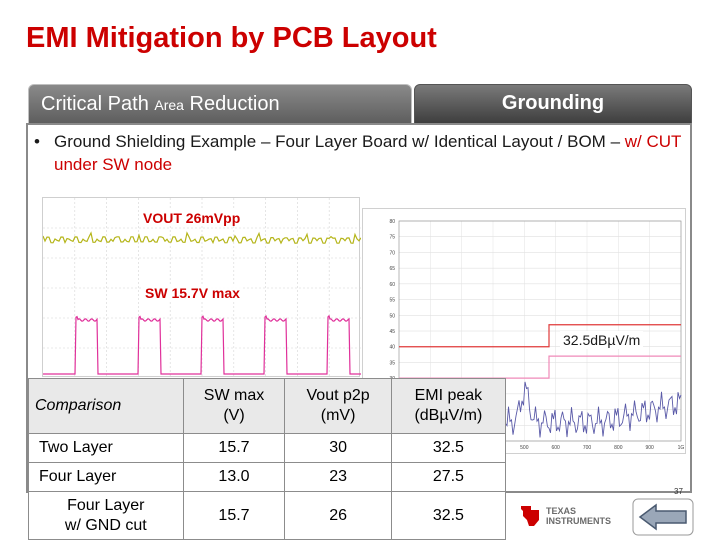 This screenshot has width=720, height=540. Describe the element at coordinates (602, 340) in the screenshot. I see `emi-peak-label: 32.5dBµV/m` at that location.